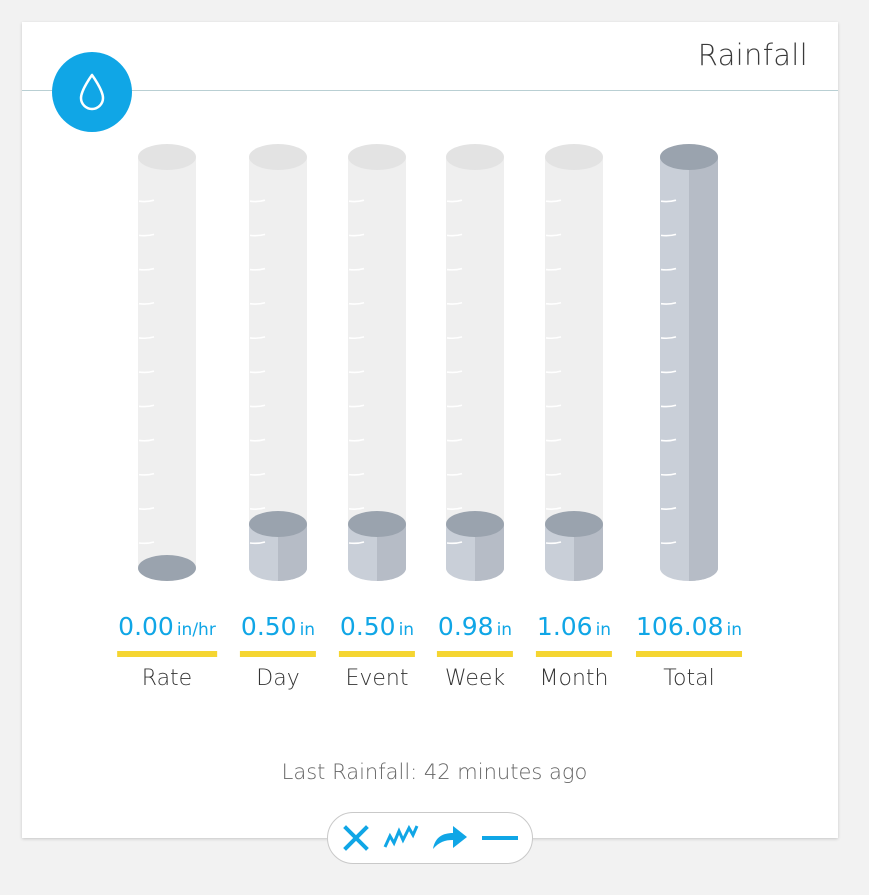 The image size is (869, 895). Describe the element at coordinates (430, 90) in the screenshot. I see `header-divider` at that location.